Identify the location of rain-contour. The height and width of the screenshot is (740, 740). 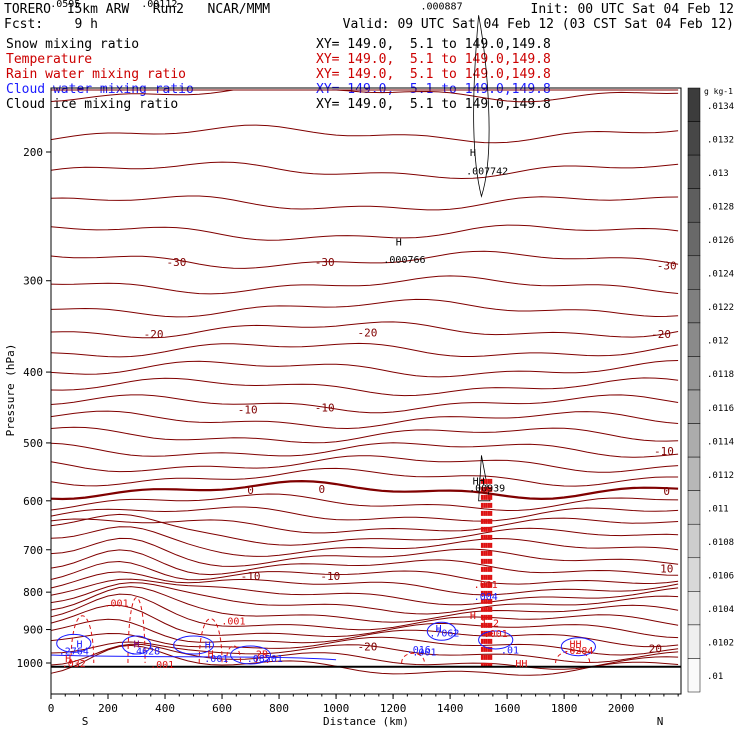
(413, 658).